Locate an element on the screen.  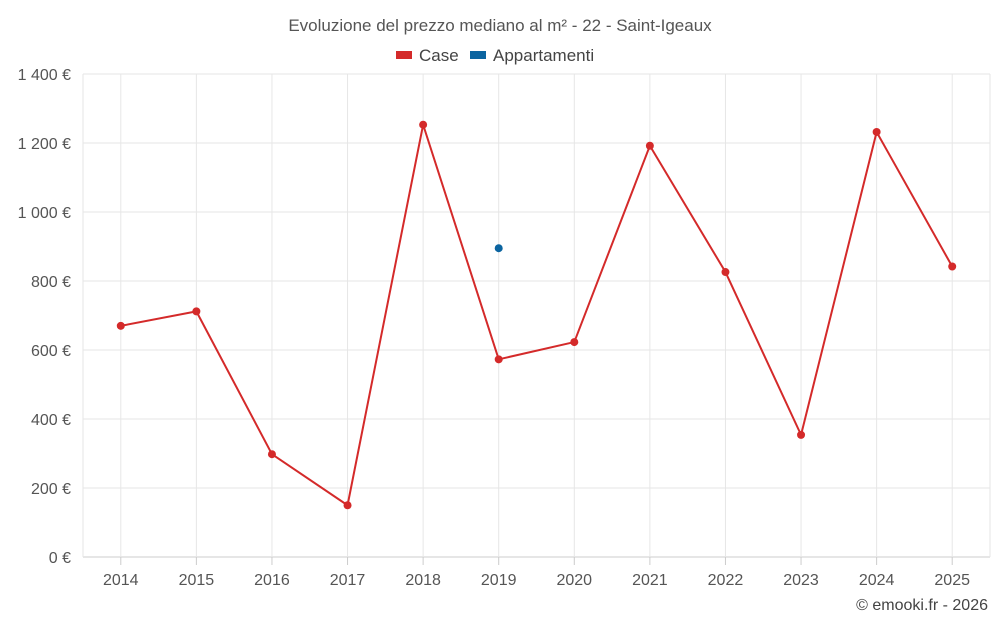
x-tick-label: 2023 is located at coordinates (801, 580).